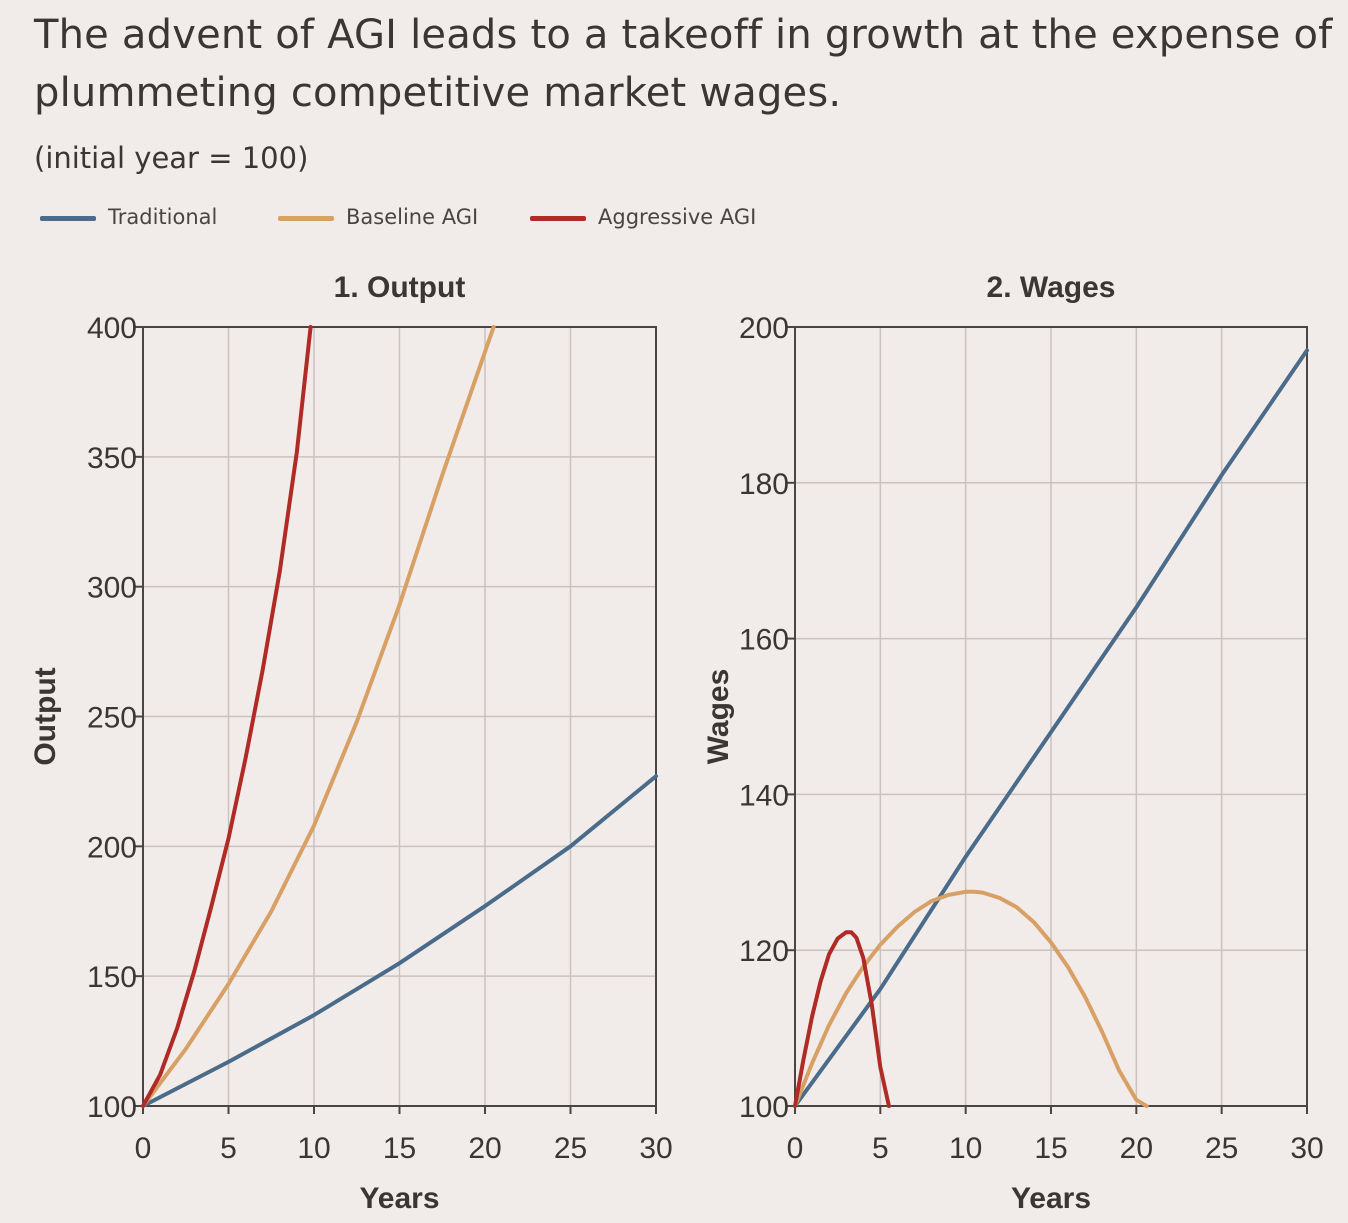 The height and width of the screenshot is (1223, 1348). I want to click on output-x-tick-label-0: 0, so click(143, 1148).